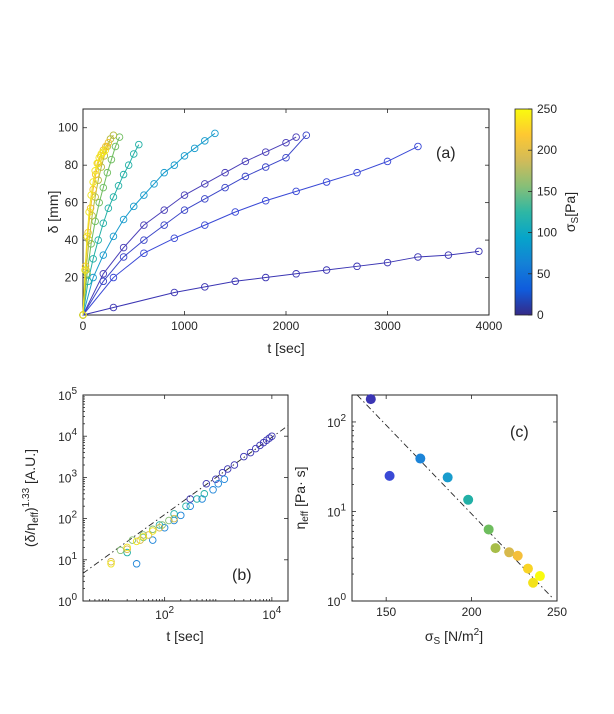 The height and width of the screenshot is (714, 614). What do you see at coordinates (269, 615) in the screenshot?
I see `b-xtick-label-4-base: 10` at bounding box center [269, 615].